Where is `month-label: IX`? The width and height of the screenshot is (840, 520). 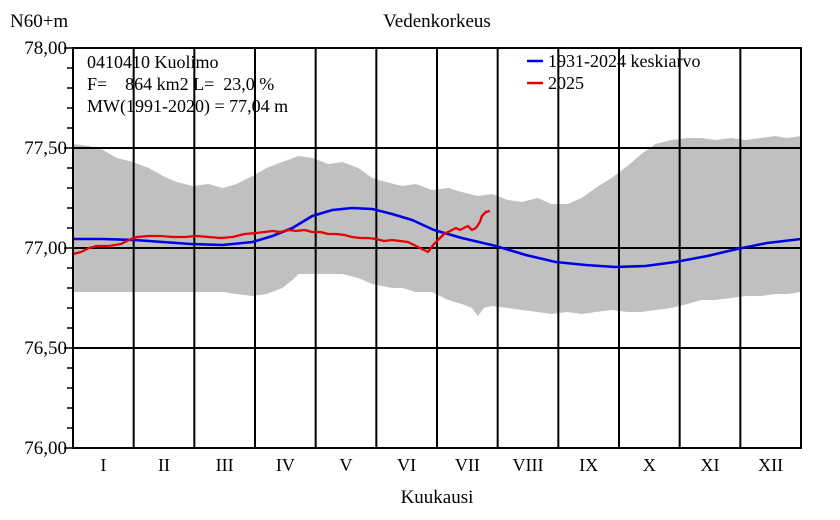
month-label: IX is located at coordinates (588, 465).